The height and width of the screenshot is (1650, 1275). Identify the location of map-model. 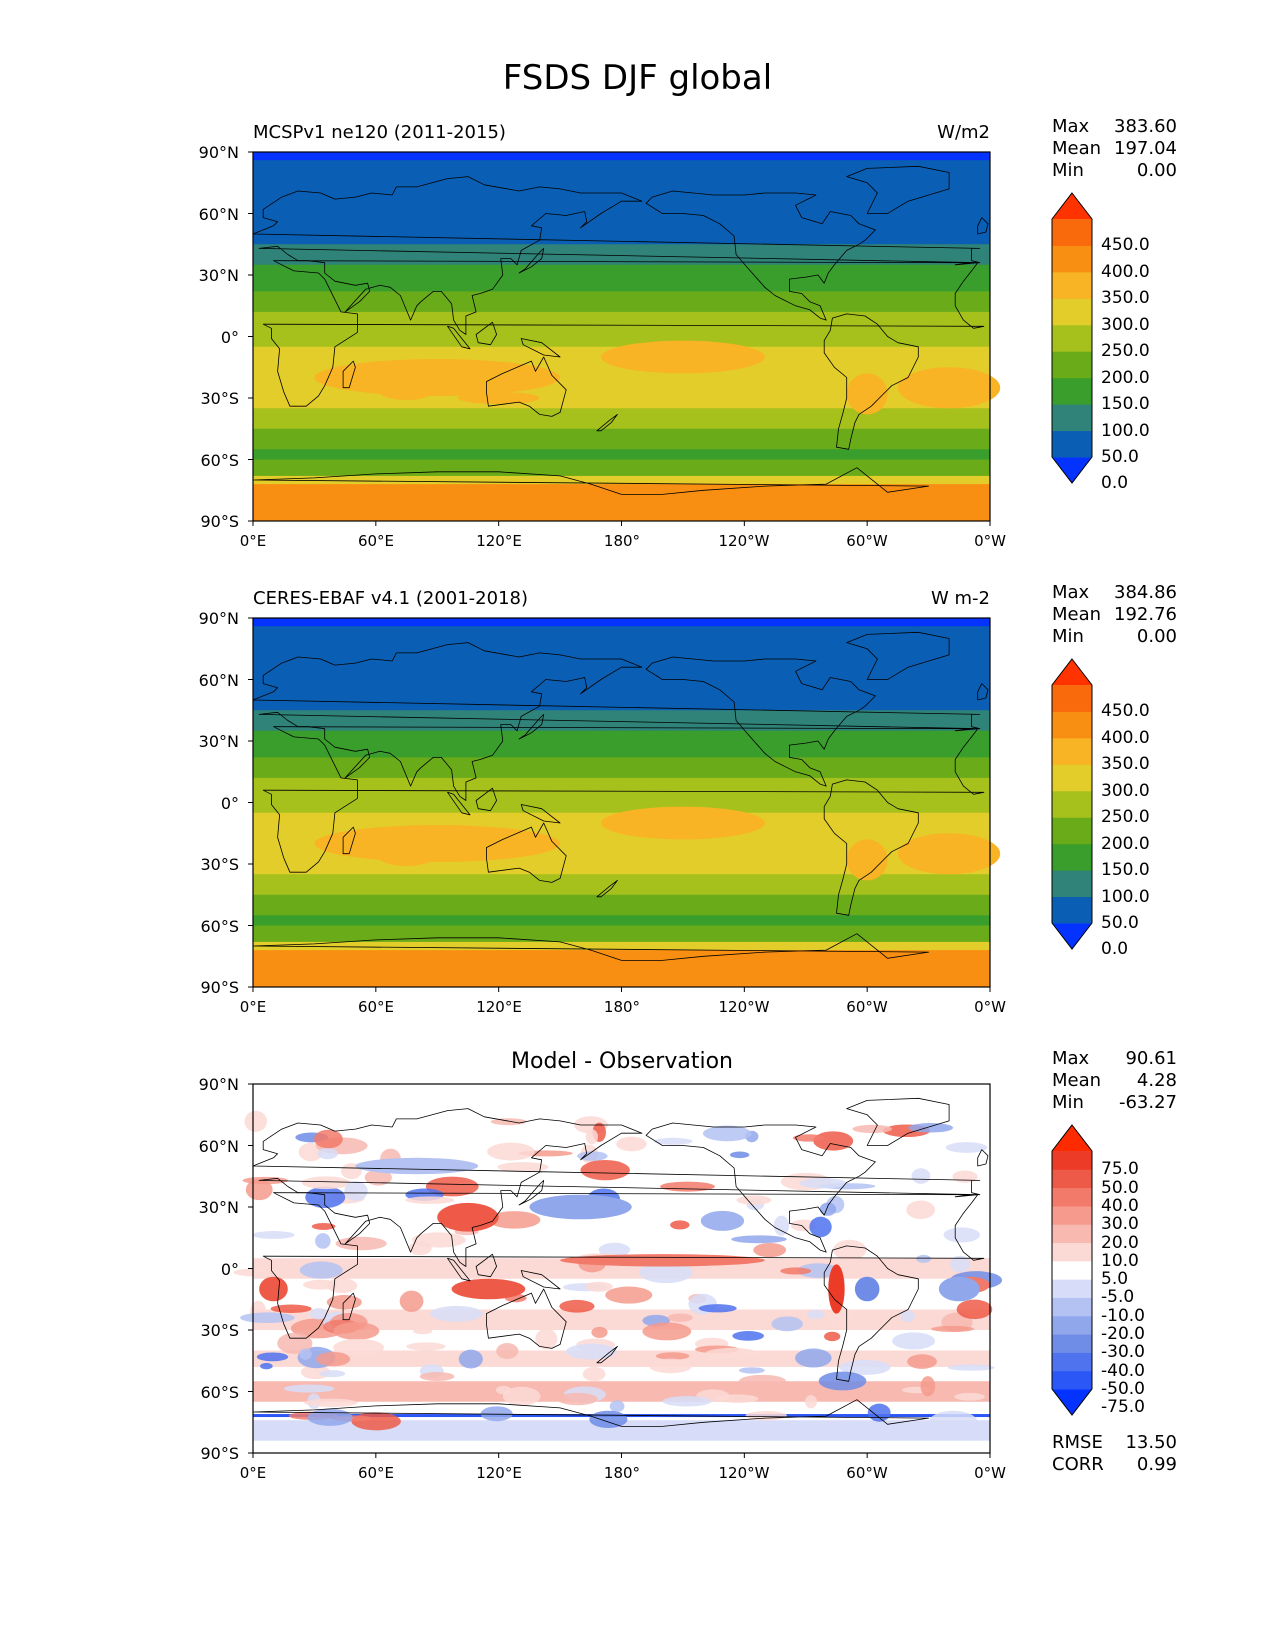
(624, 338).